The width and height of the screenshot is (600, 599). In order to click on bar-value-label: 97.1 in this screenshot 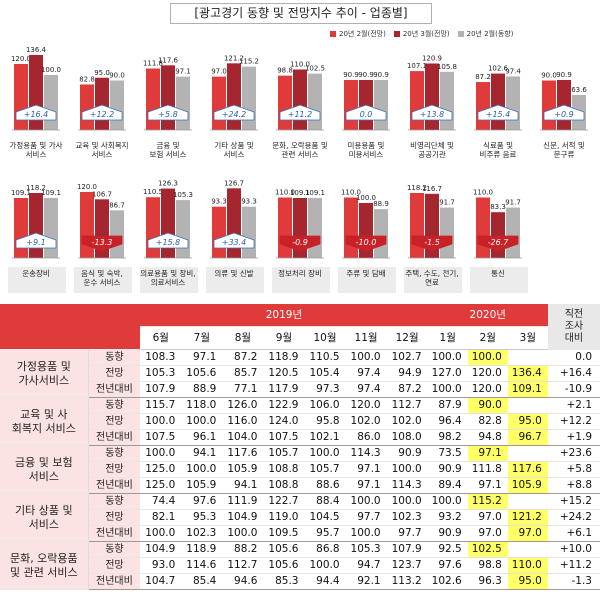, I will do `click(183, 72)`.